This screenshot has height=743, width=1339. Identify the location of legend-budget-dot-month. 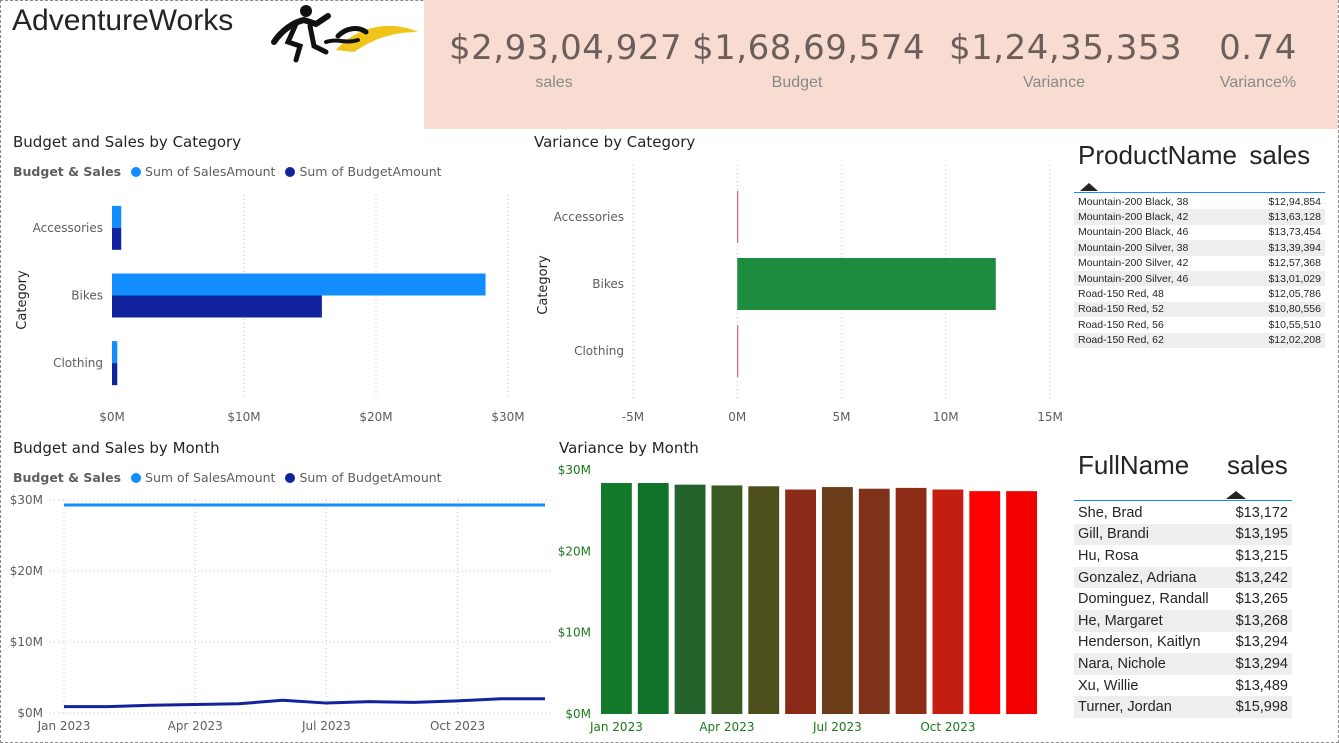
(290, 477).